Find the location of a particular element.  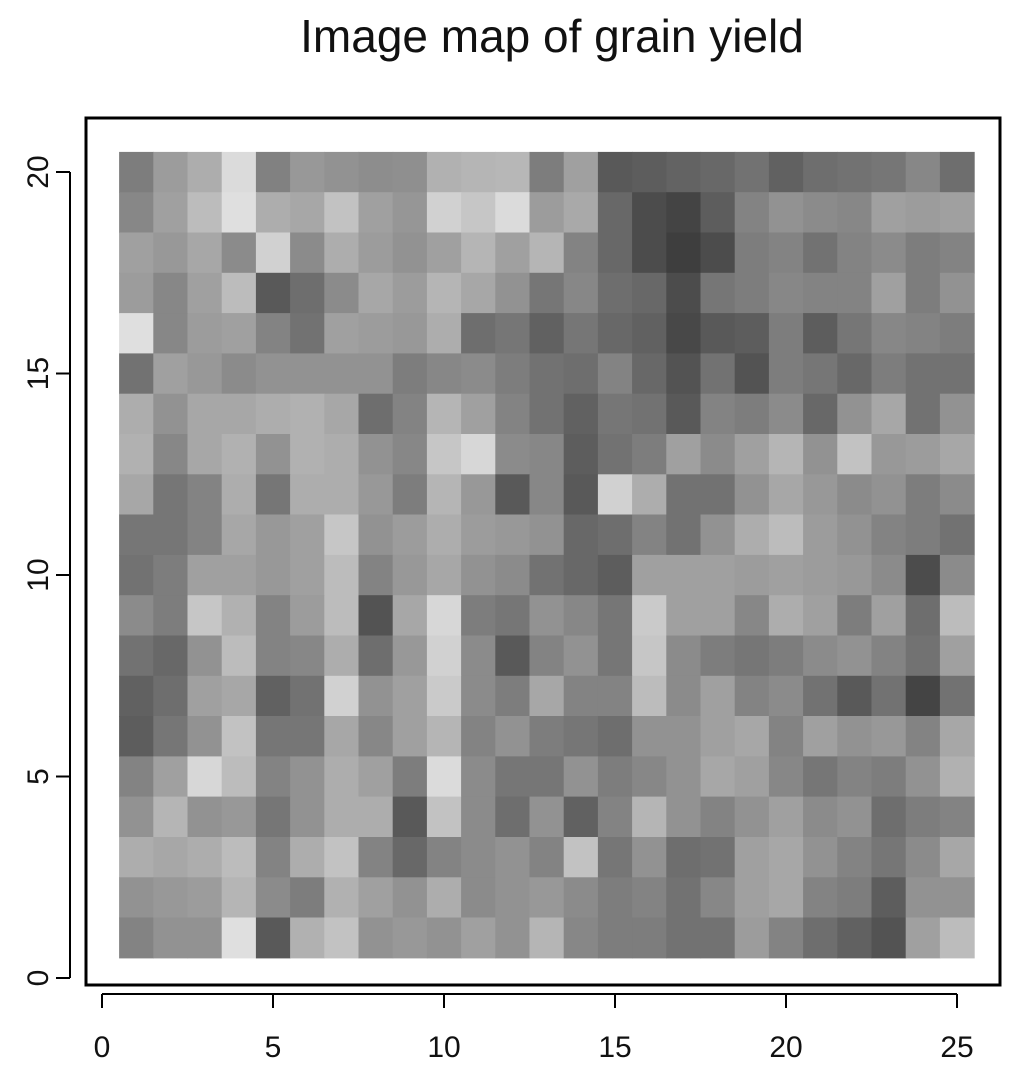

x-tick-label: 25 is located at coordinates (956, 1047).